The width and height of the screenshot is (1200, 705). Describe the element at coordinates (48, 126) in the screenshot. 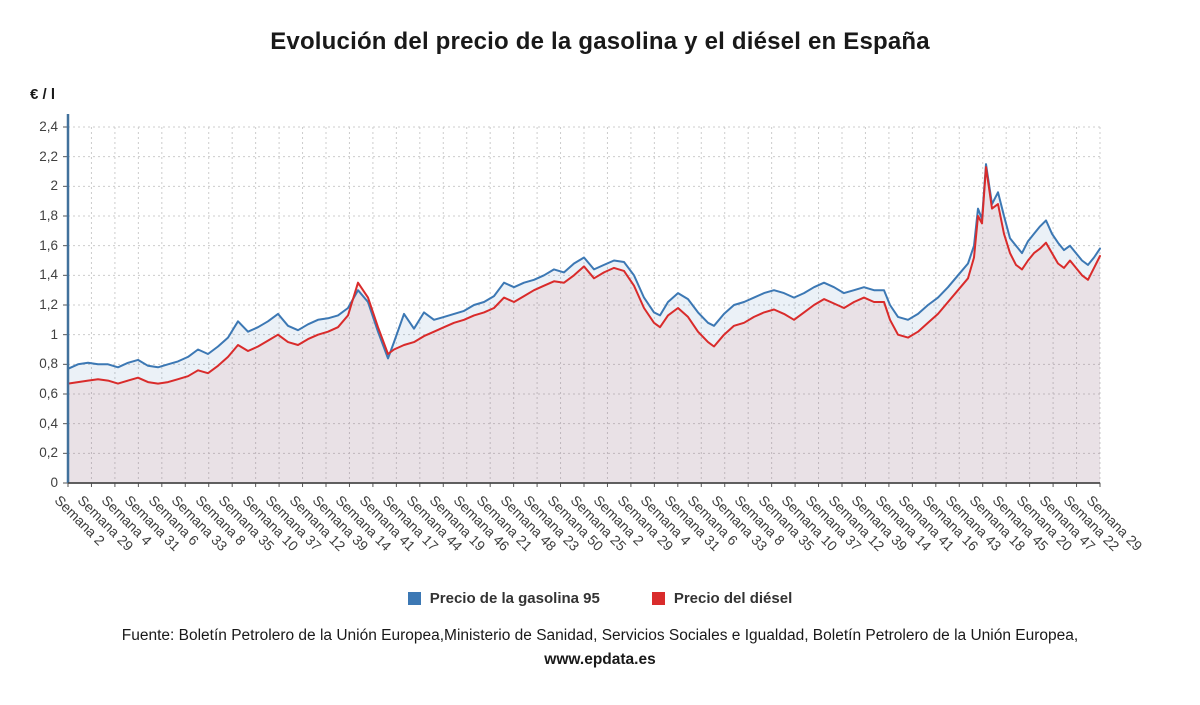

I see `y-tick-label: 2,4` at that location.